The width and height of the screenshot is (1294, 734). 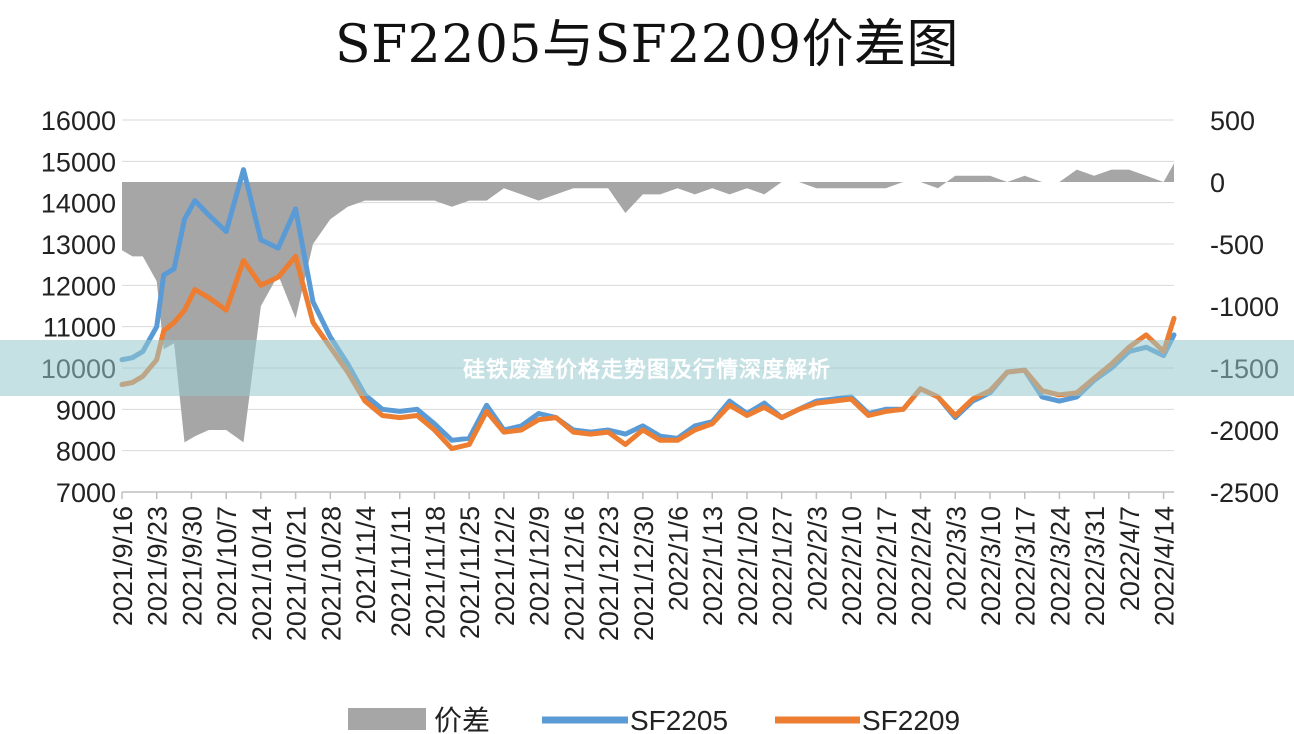 What do you see at coordinates (679, 558) in the screenshot?
I see `x-tick-label: 2022/1/6` at bounding box center [679, 558].